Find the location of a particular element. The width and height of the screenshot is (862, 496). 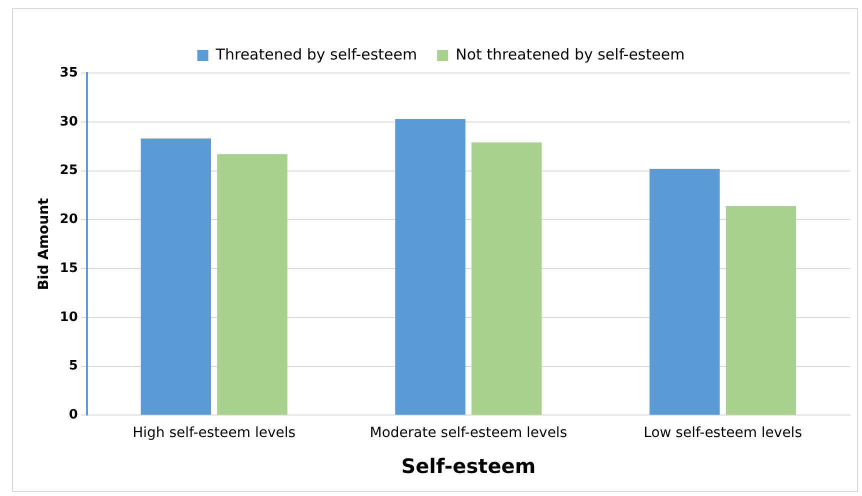

y-tick-label: 35 is located at coordinates (69, 72).